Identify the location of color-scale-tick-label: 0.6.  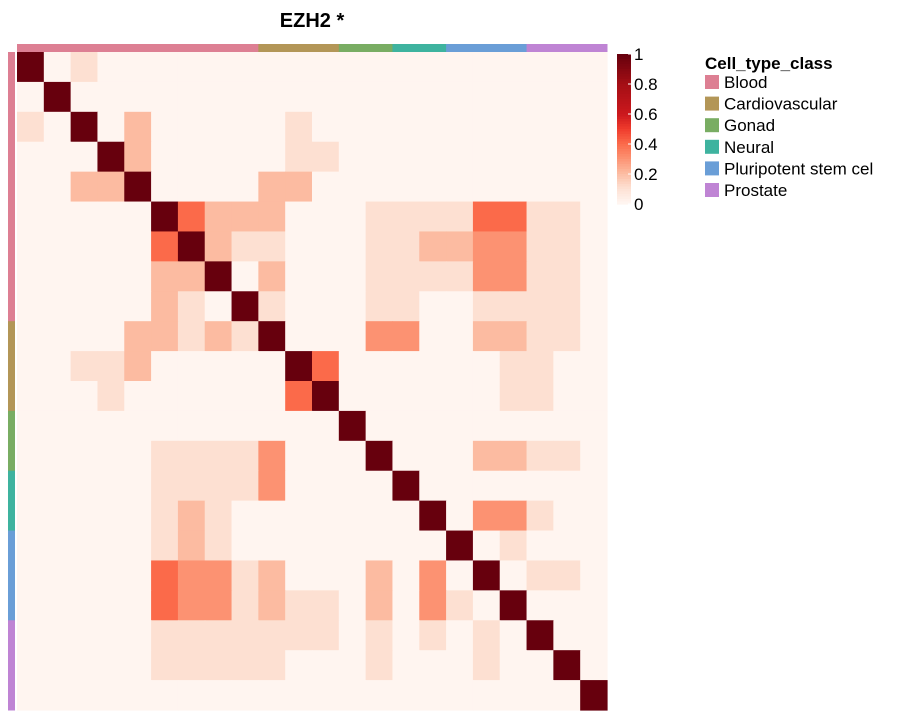
(646, 114).